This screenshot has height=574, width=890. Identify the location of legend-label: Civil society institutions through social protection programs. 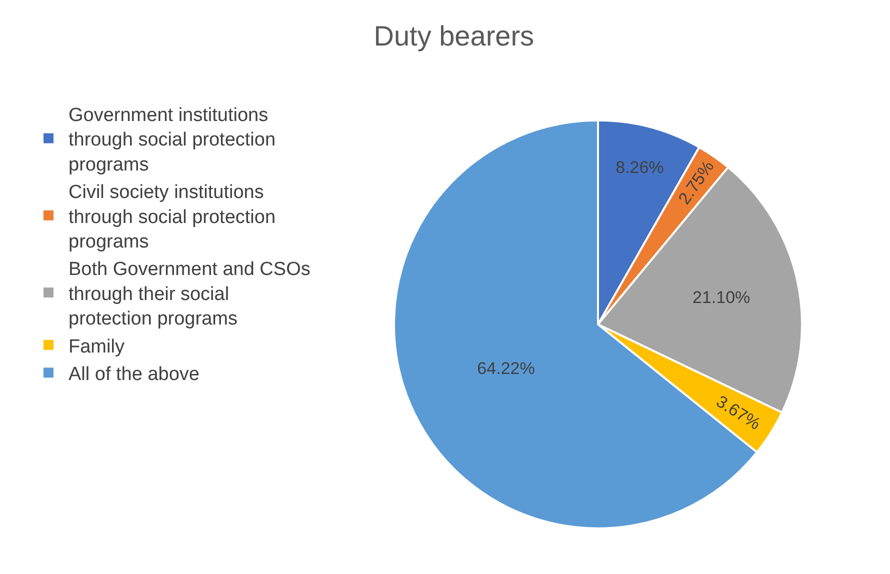
(172, 217).